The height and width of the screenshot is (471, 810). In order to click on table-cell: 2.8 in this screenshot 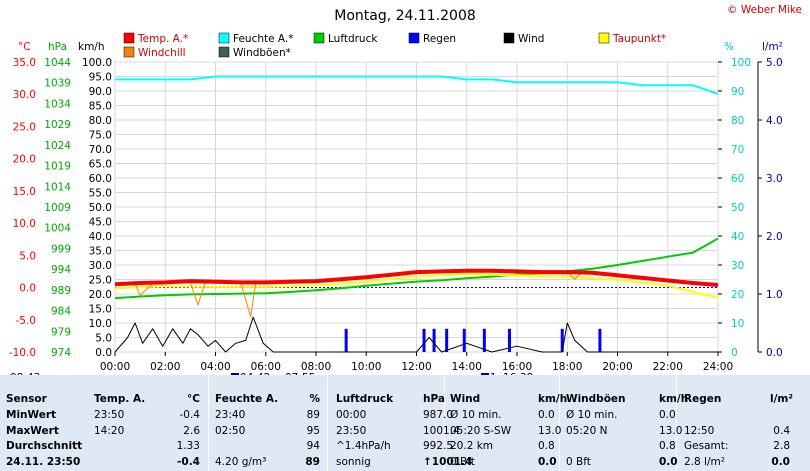, I will do `click(781, 446)`.